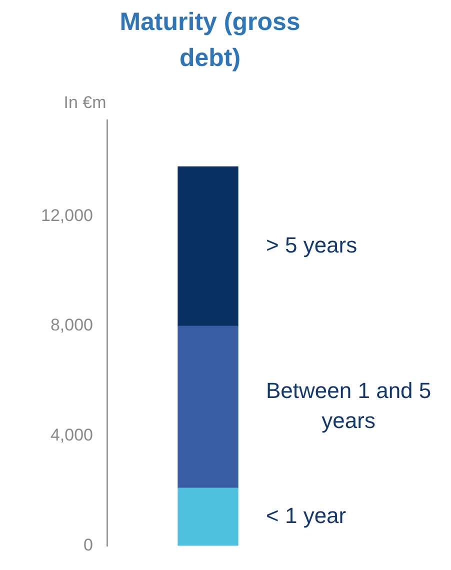 The width and height of the screenshot is (451, 570). I want to click on y-tick-label: 0, so click(88, 544).